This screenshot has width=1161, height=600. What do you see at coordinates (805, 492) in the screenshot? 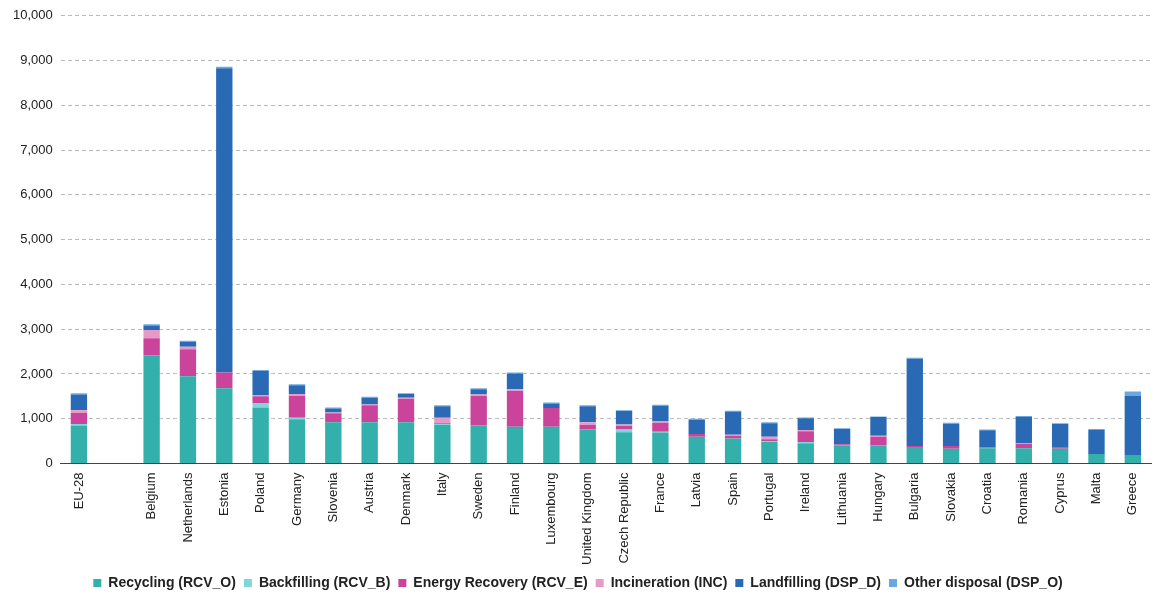
I see `x-tick-label: Ireland` at bounding box center [805, 492].